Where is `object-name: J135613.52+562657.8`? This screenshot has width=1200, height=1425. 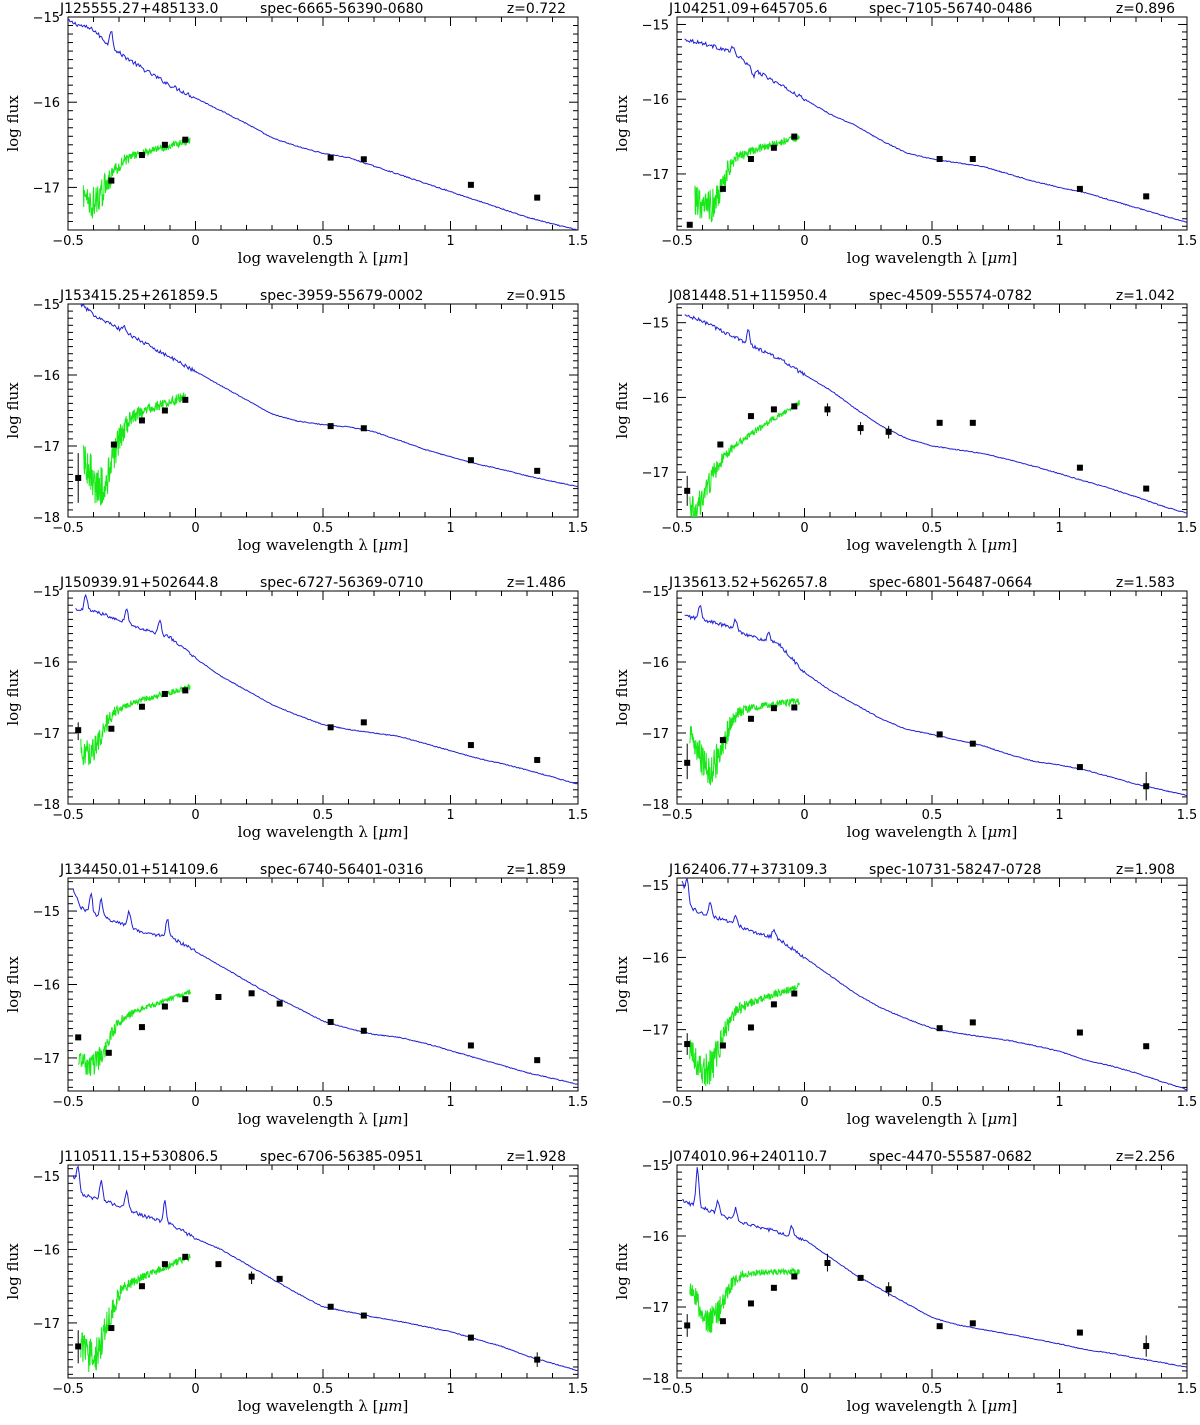 object-name: J135613.52+562657.8 is located at coordinates (747, 583).